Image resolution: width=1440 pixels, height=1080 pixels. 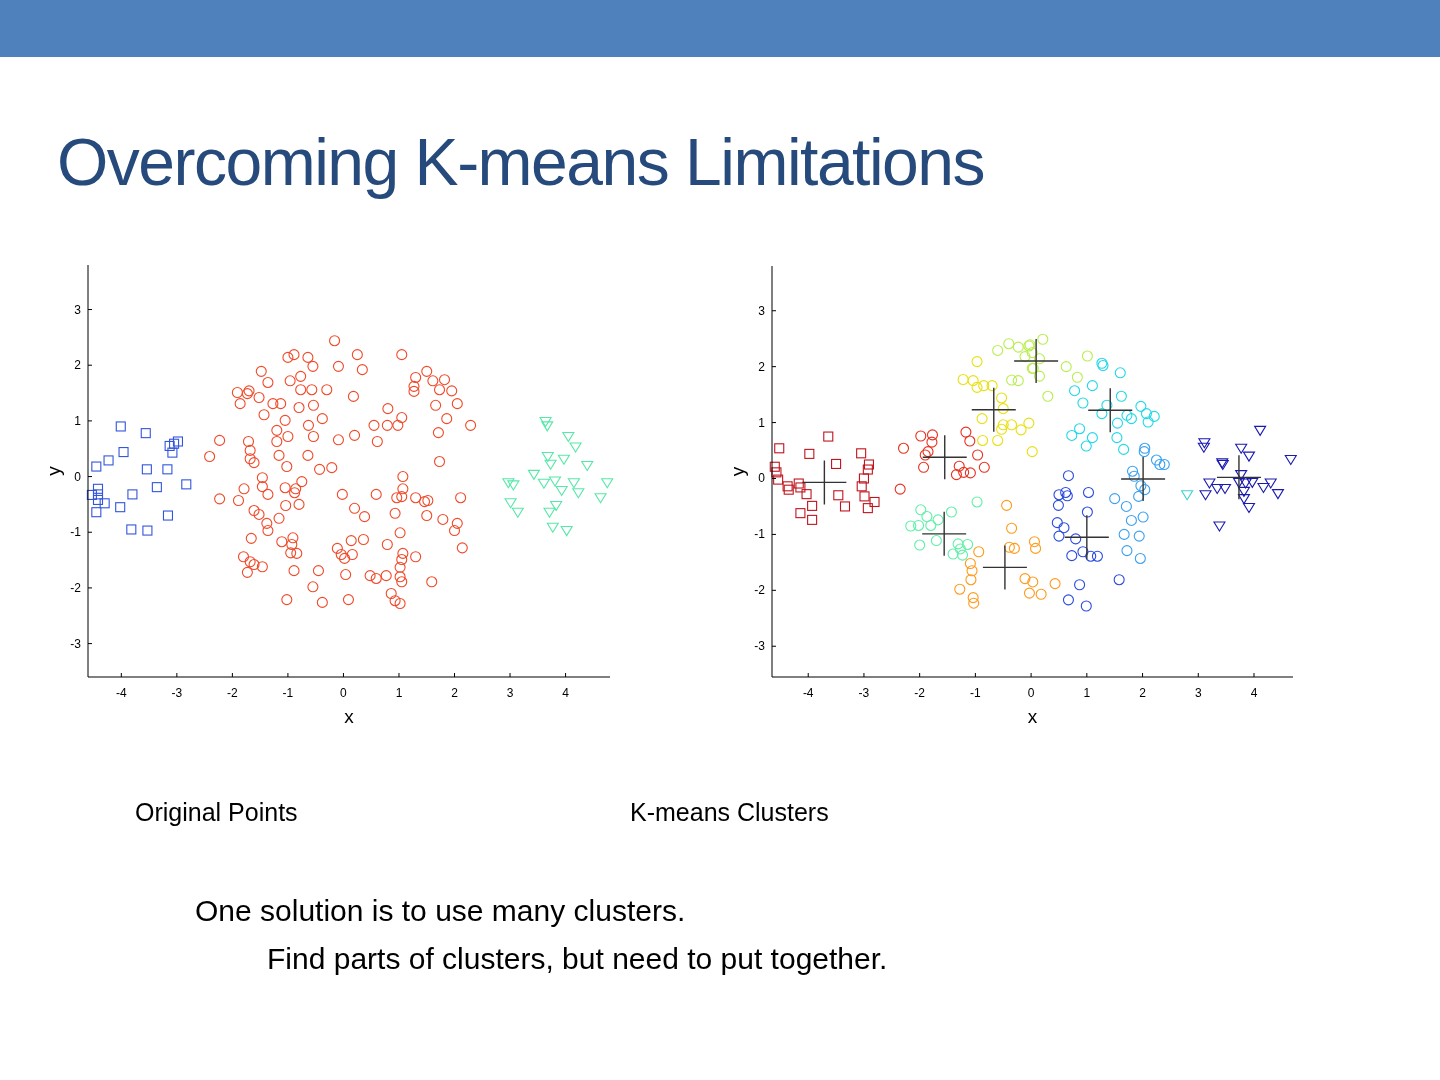 What do you see at coordinates (78, 476) in the screenshot?
I see `y-tick-label: 0` at bounding box center [78, 476].